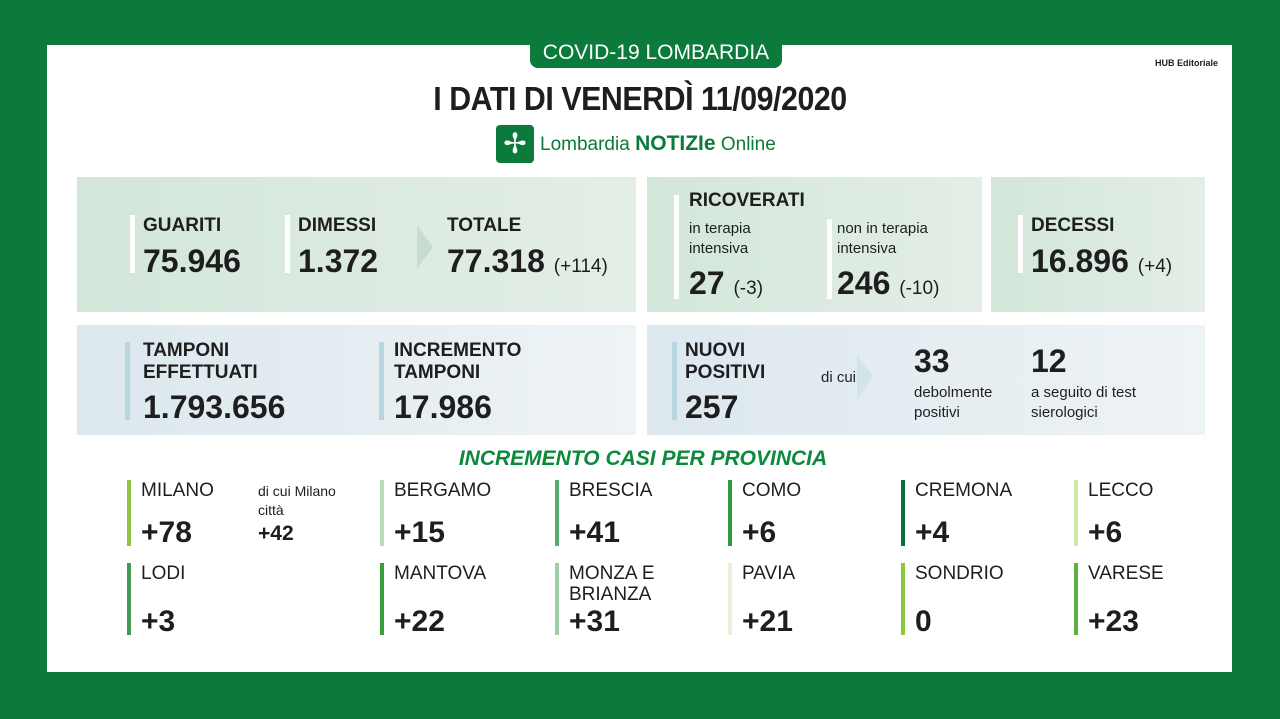 This screenshot has height=719, width=1280. Describe the element at coordinates (864, 283) in the screenshot. I see `nti-value: 246` at that location.